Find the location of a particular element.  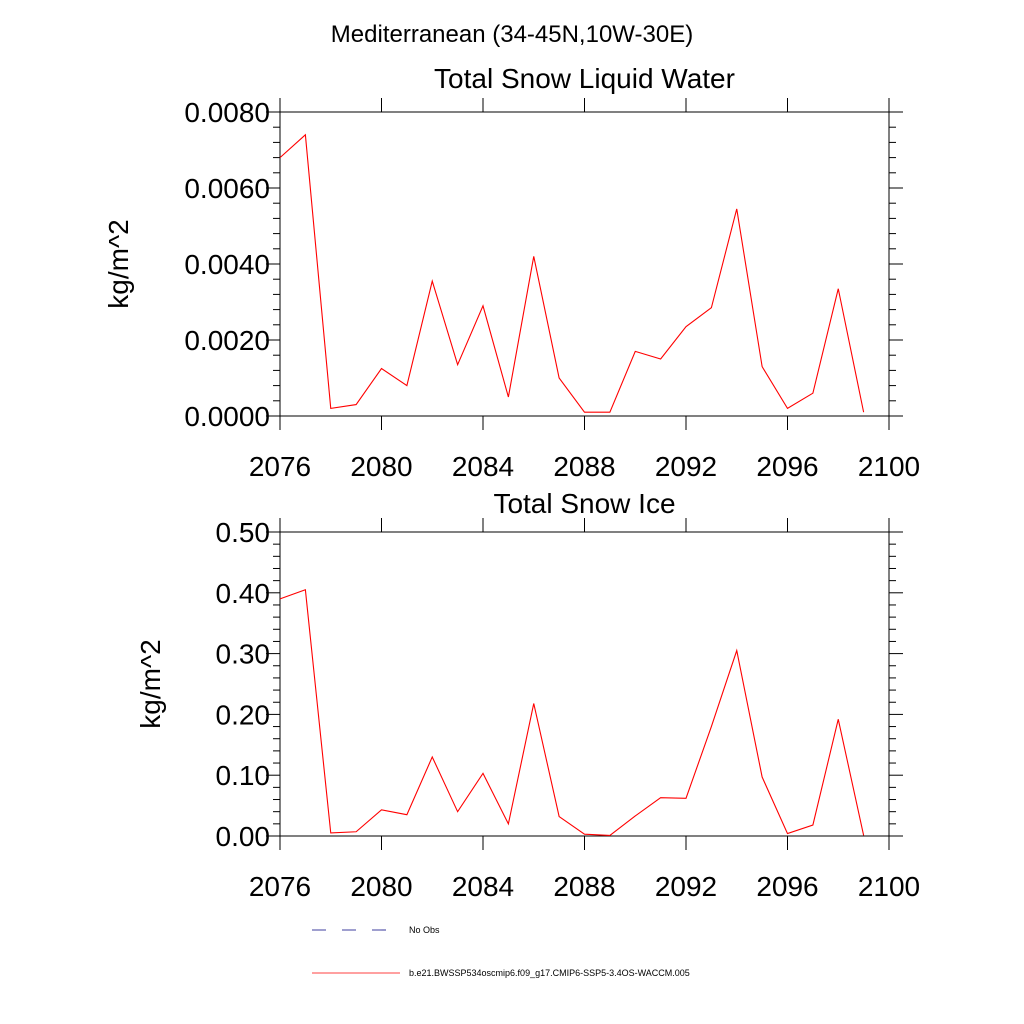

y-tick-label: 0.00 is located at coordinates (243, 836).